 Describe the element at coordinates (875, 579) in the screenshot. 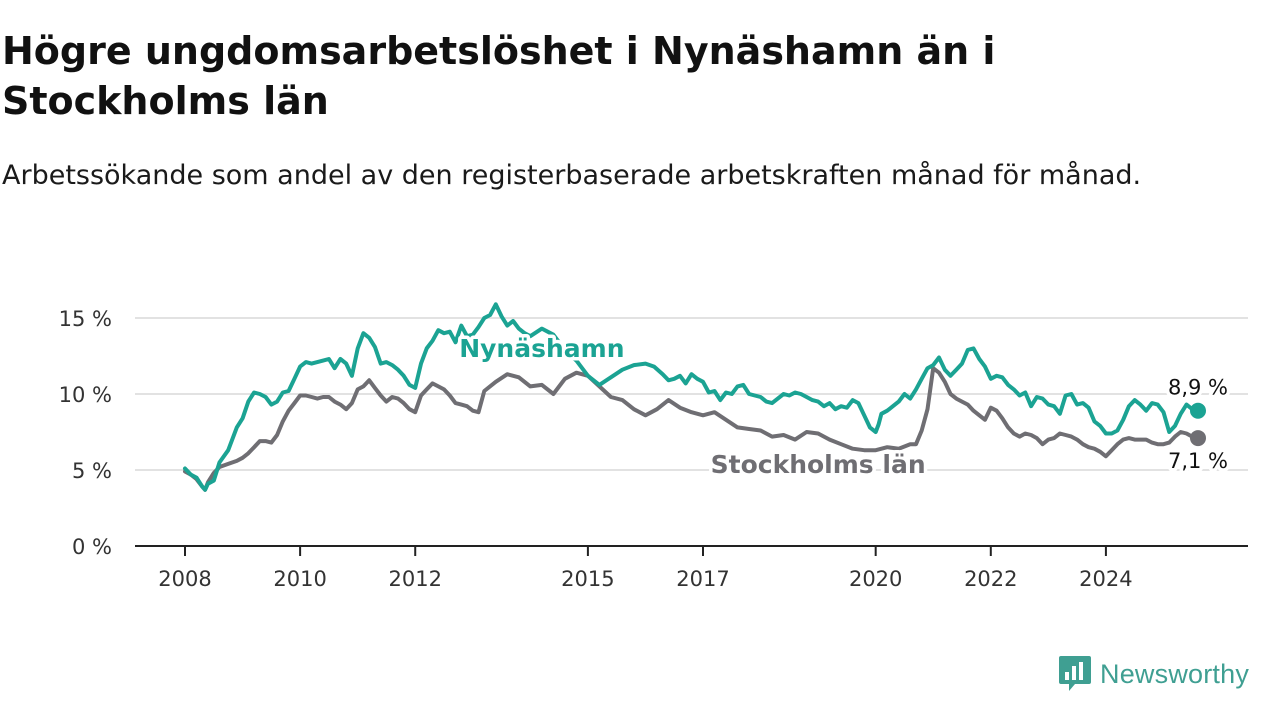

I see `x-tick-label: 2020` at that location.